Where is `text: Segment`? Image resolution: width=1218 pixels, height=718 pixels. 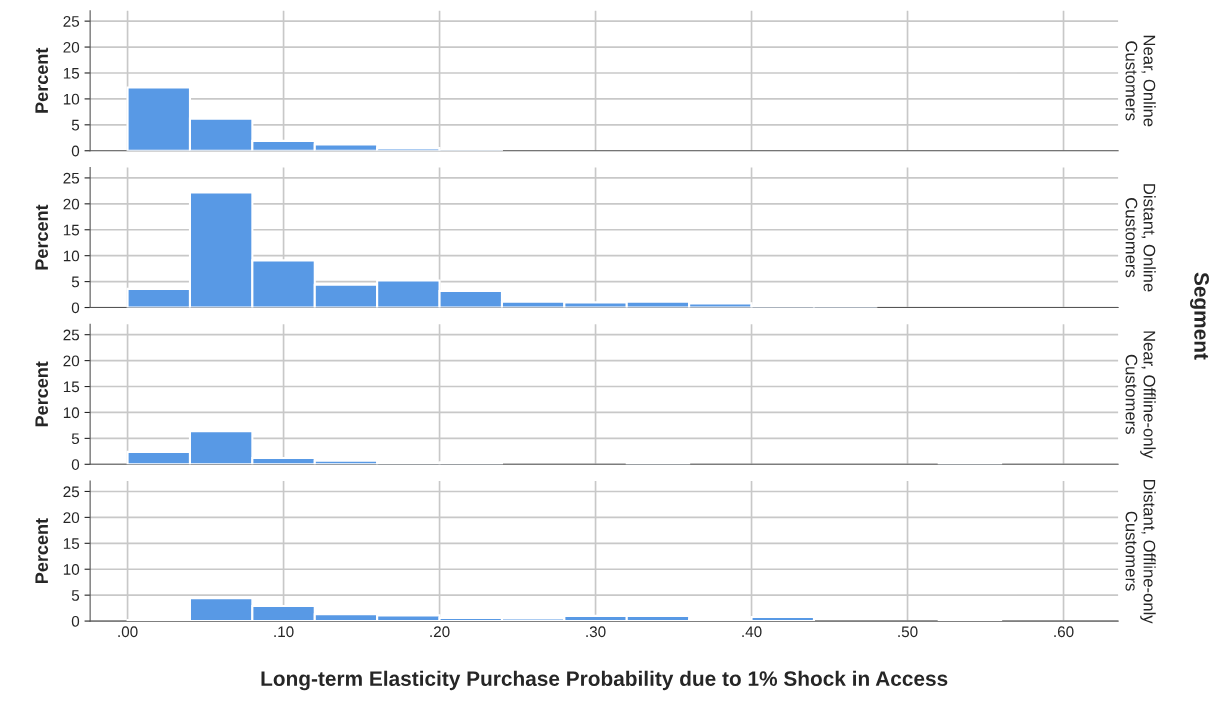
text: Segment is located at coordinates (1199, 316).